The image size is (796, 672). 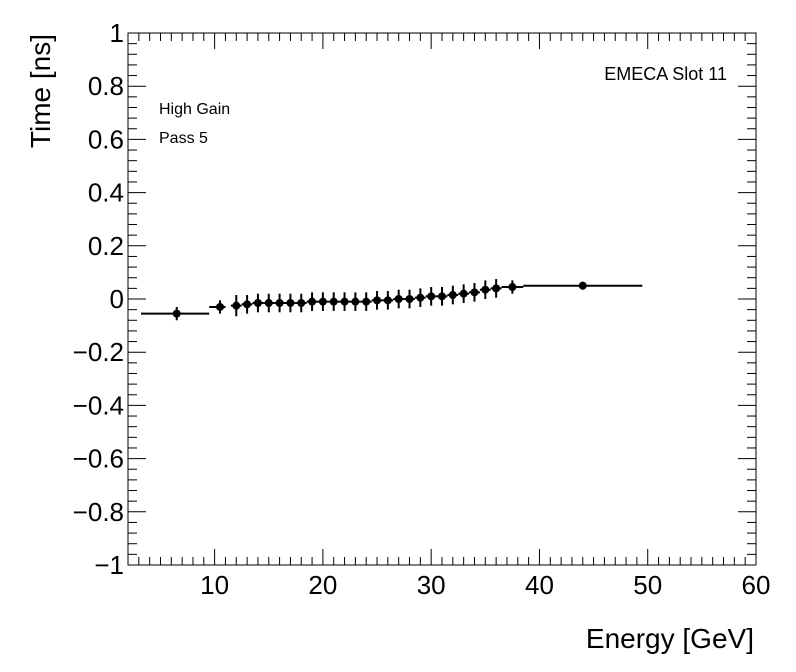 I want to click on x-tick-label: 10, so click(x=214, y=585).